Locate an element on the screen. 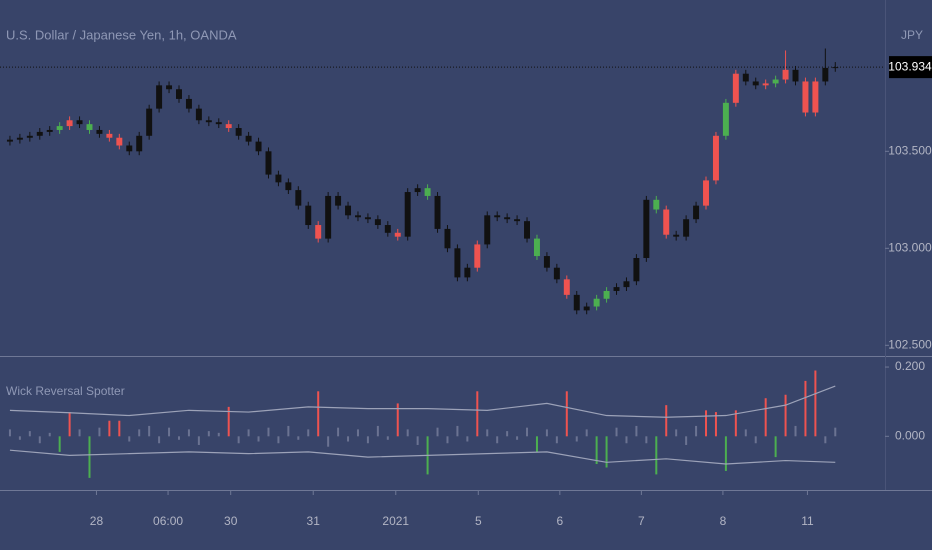 The width and height of the screenshot is (932, 550). x-tick-label: 2021 is located at coordinates (395, 521).